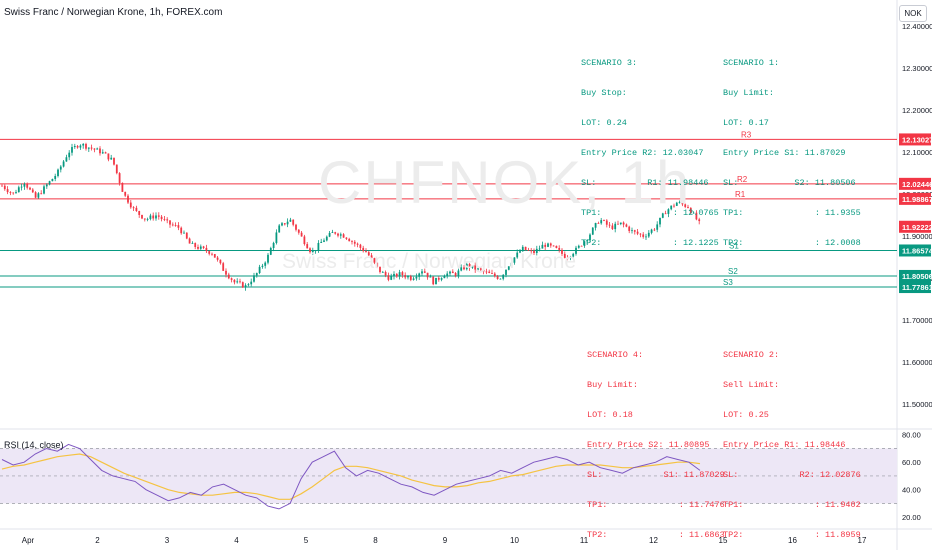 The height and width of the screenshot is (550, 932). Describe the element at coordinates (917, 227) in the screenshot. I see `current-price-label: 11.92222` at that location.